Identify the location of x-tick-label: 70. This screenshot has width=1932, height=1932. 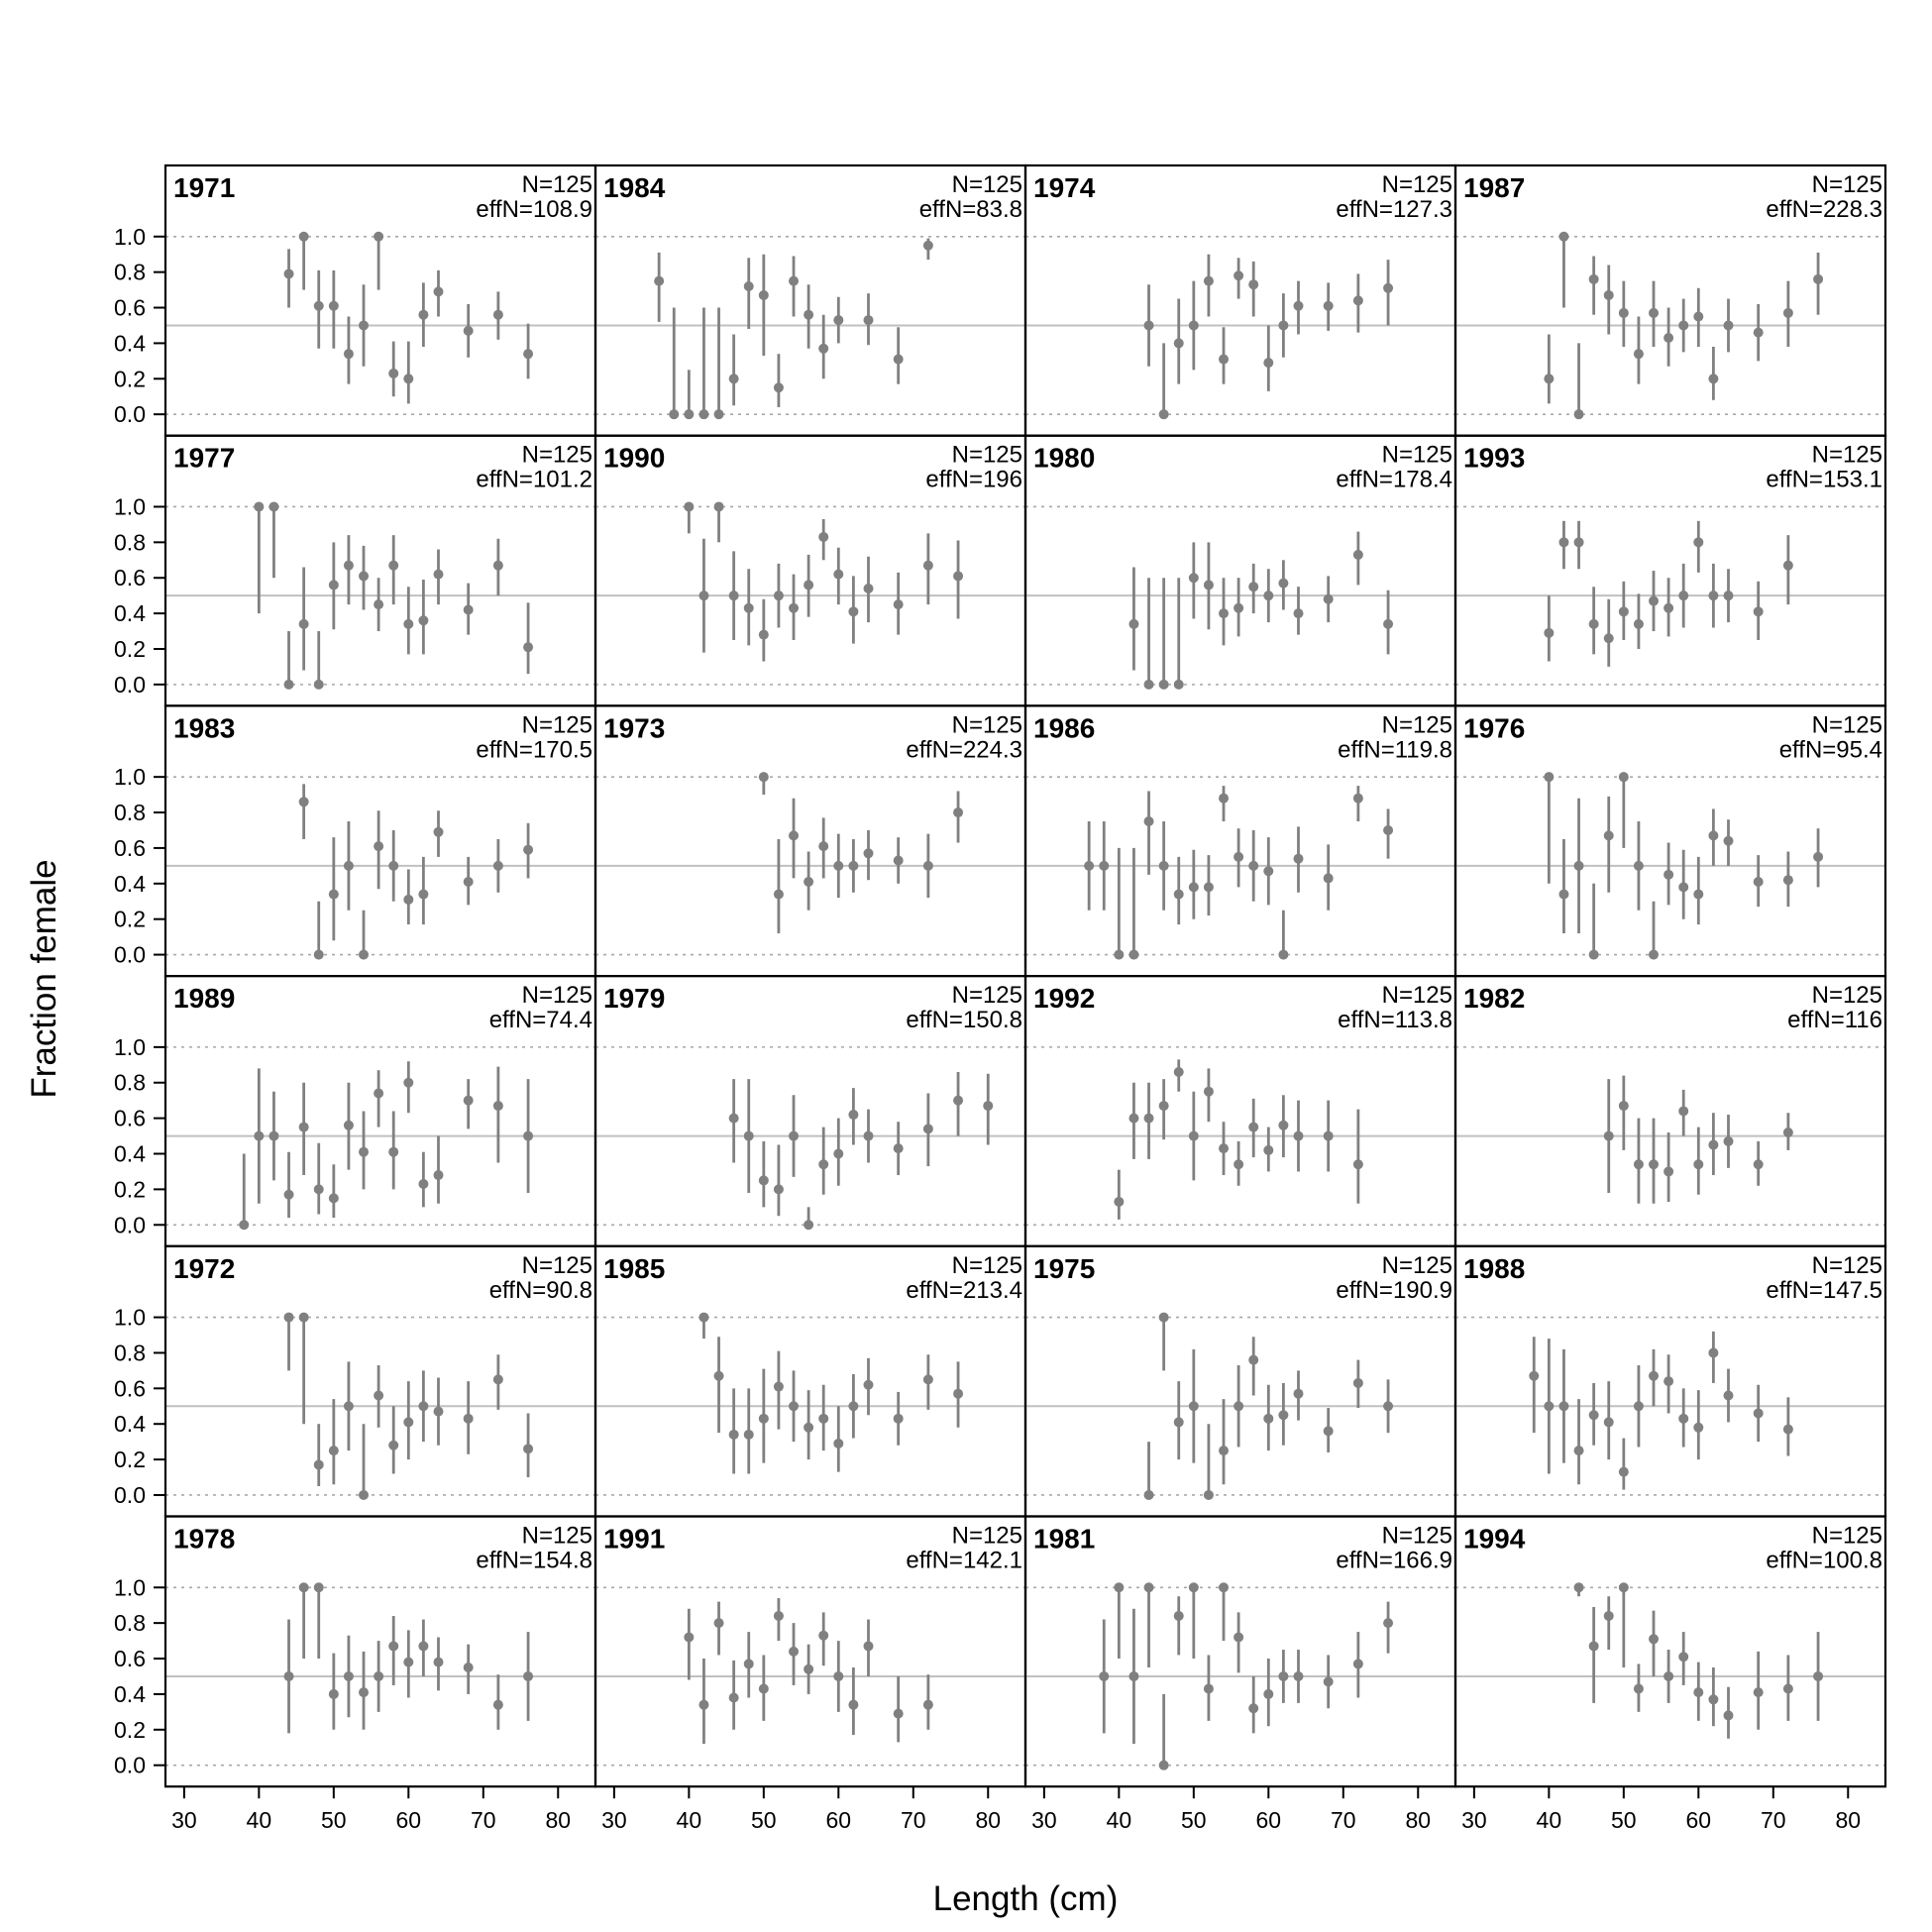
(1343, 1820).